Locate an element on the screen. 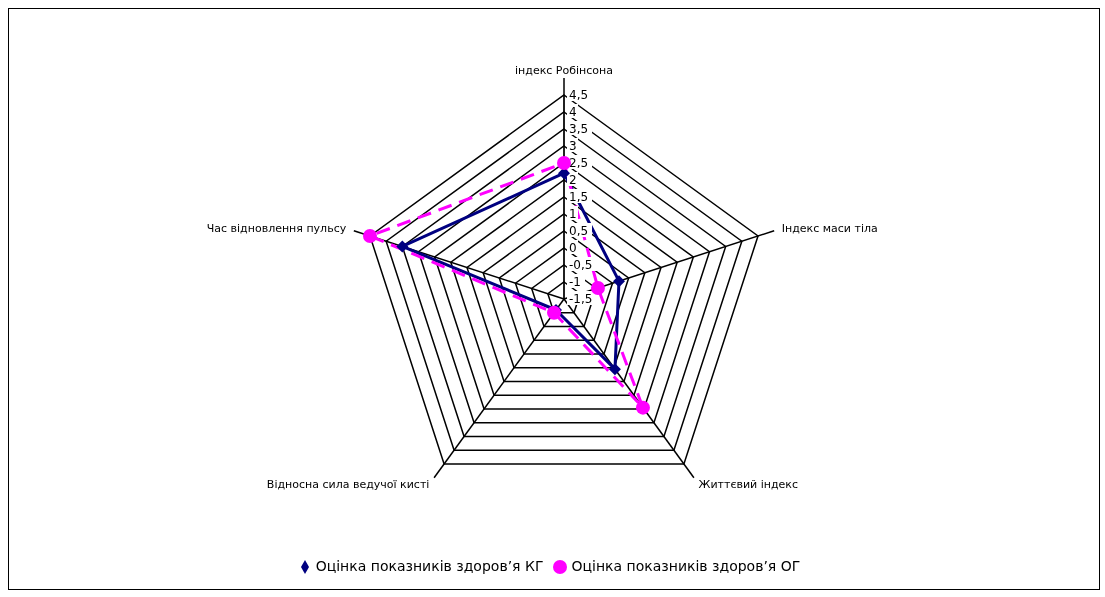 The width and height of the screenshot is (1105, 597). y-tick-label: 3 is located at coordinates (573, 146).